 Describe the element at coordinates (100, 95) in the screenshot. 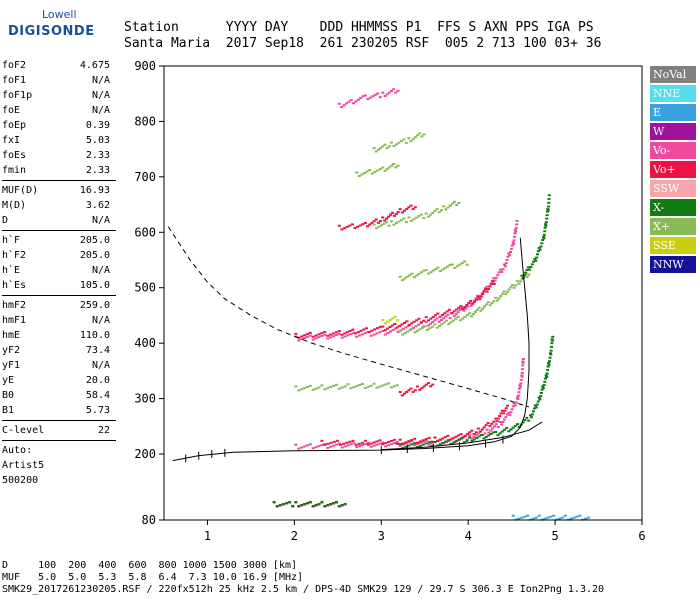

I see `param-value: N/A` at that location.